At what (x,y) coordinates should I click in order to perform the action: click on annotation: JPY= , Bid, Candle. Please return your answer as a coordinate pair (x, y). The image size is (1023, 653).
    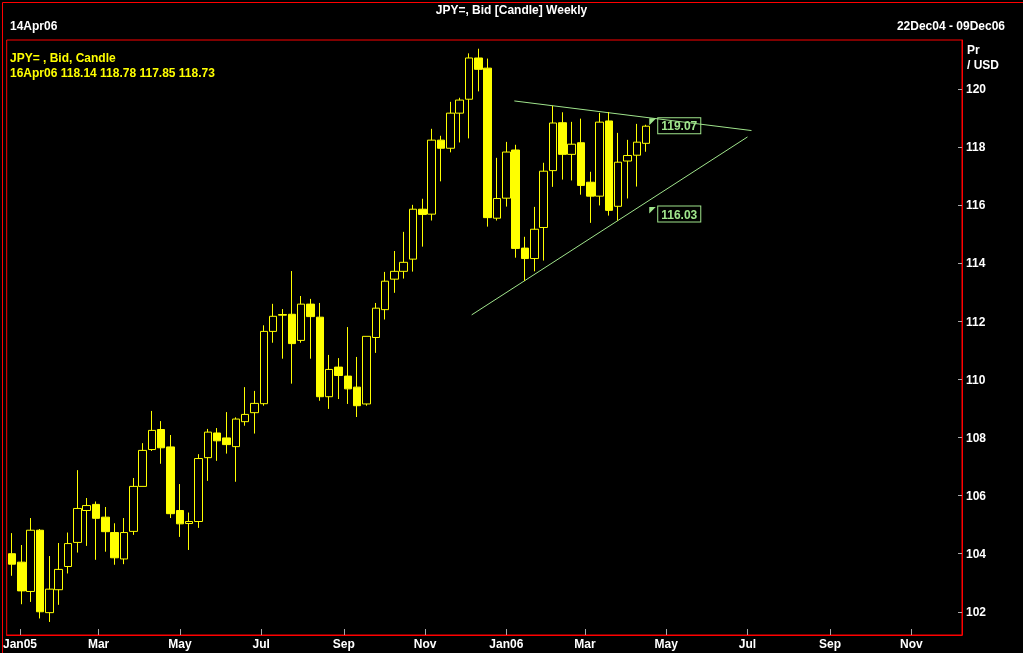
    Looking at the image, I should click on (63, 58).